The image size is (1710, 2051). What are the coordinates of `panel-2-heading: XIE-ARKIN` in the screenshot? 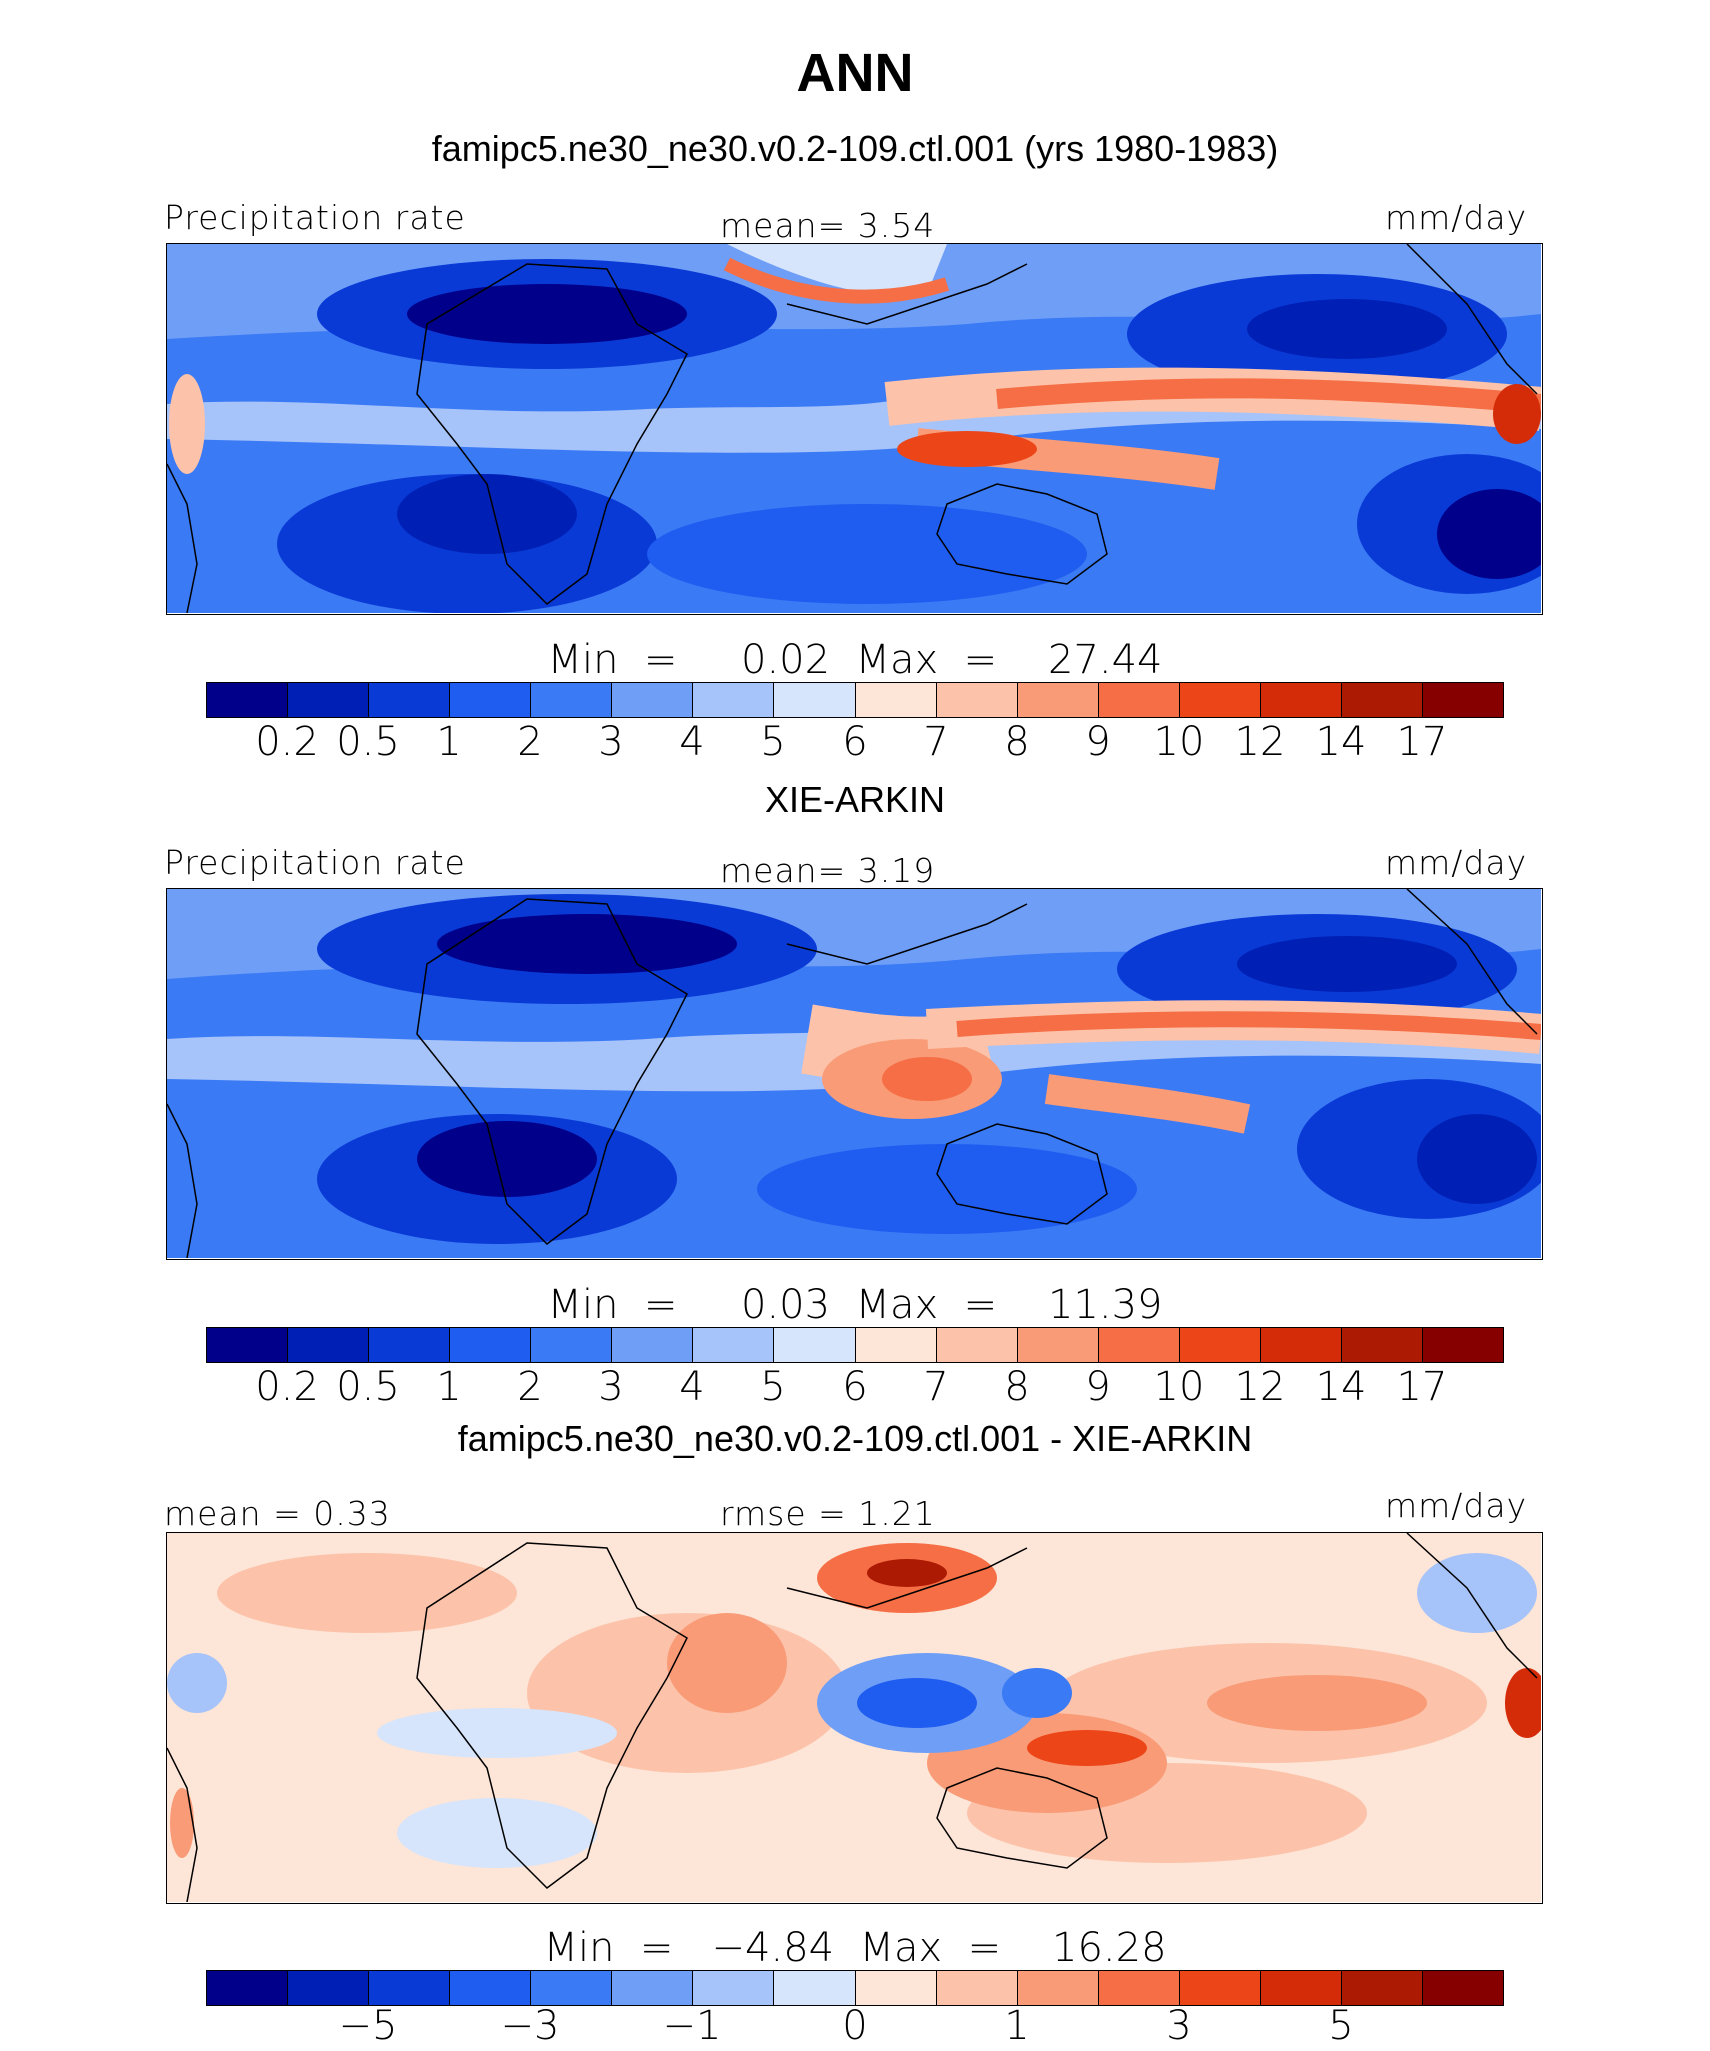 It's located at (855, 799).